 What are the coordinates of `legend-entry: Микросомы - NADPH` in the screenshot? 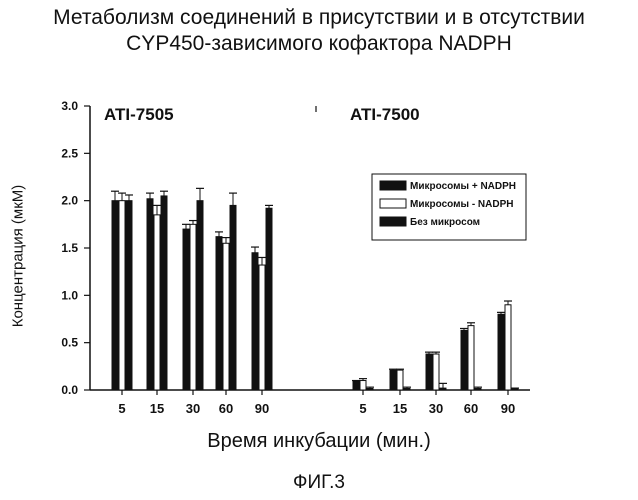 It's located at (462, 204).